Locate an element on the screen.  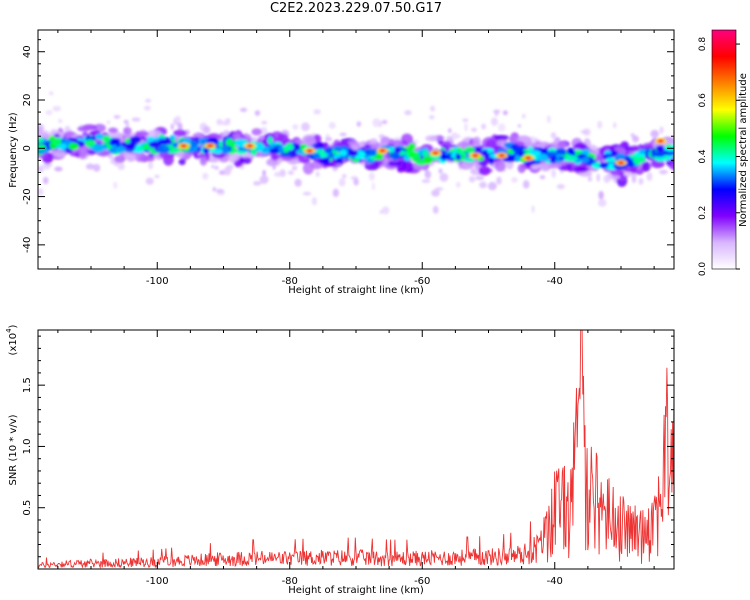
colorbar-tick-label: 0.8 is located at coordinates (703, 44).